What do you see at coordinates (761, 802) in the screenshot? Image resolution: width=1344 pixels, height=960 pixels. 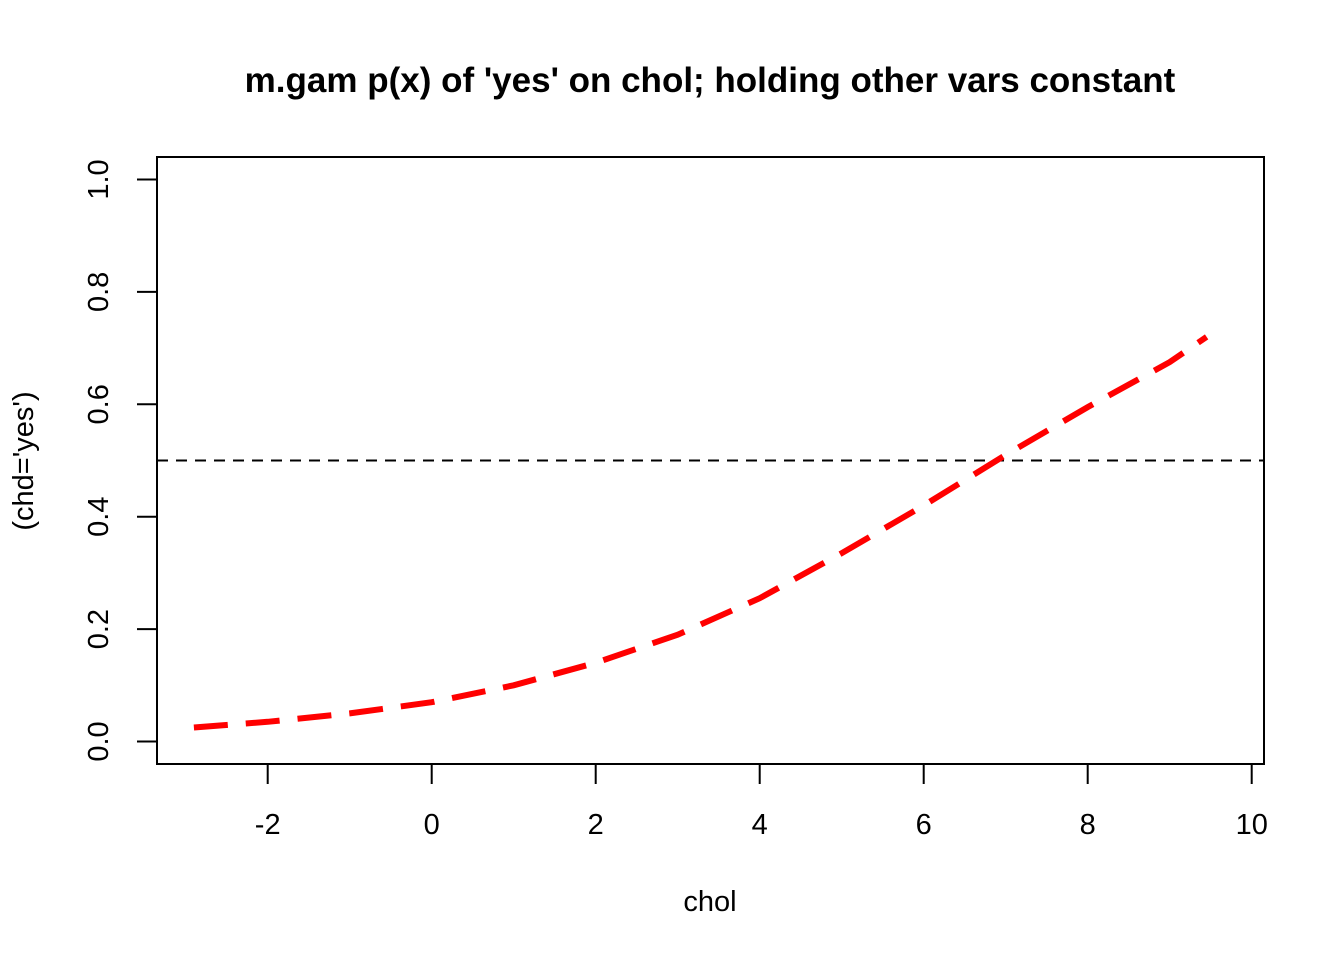 I see `x-axis: -2 0 2 4 6 8 10` at bounding box center [761, 802].